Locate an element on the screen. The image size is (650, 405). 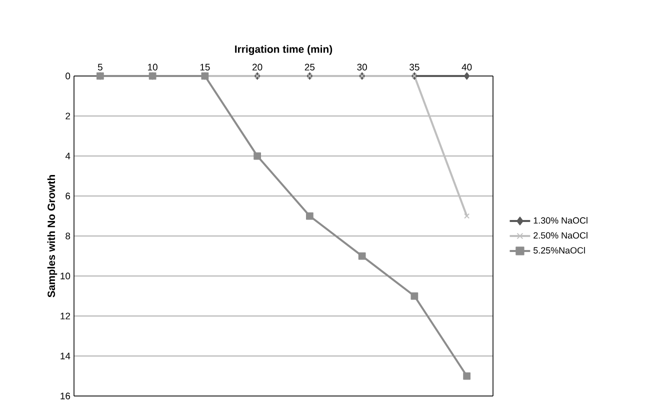
y-axis-title: Samples with No Growth is located at coordinates (52, 236).